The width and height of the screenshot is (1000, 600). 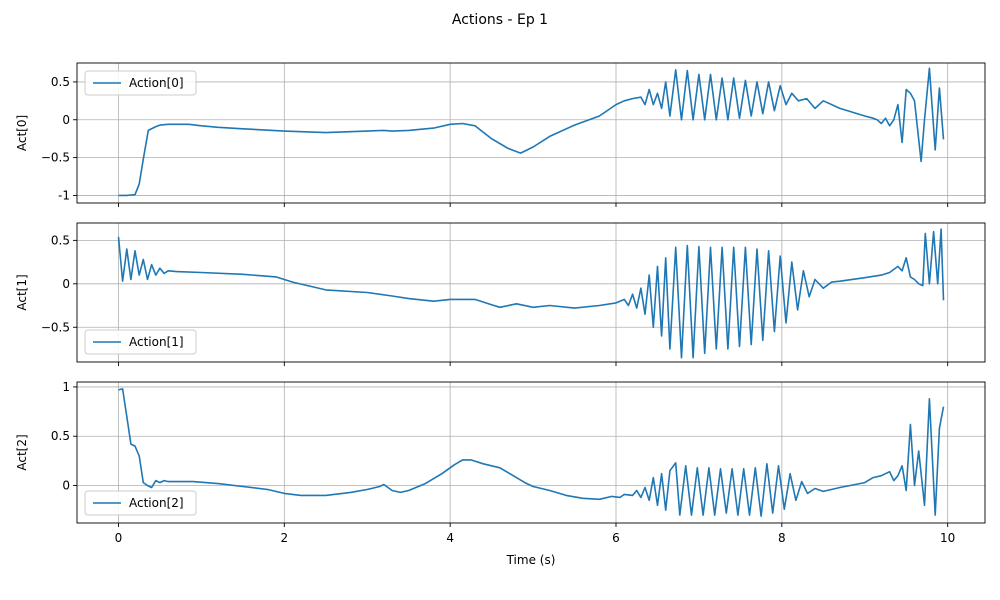 I want to click on figure-title: Actions - Ep 1, so click(x=500, y=20).